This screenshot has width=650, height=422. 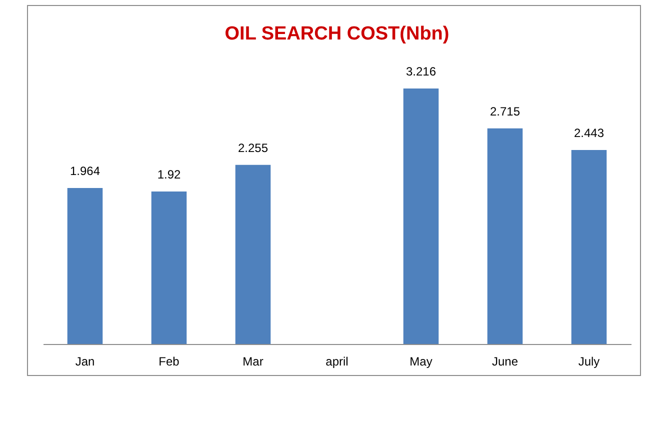 I want to click on x-tick-label: Jan, so click(x=85, y=361).